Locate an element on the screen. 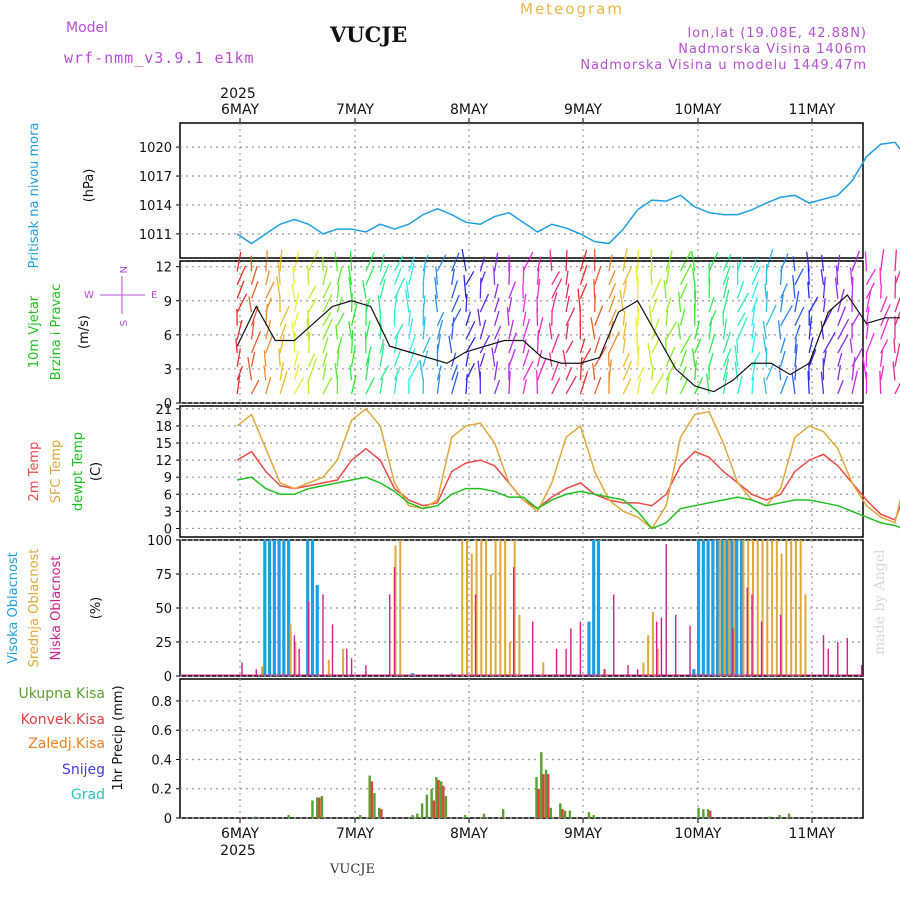 Image resolution: width=900 pixels, height=900 pixels. panel-frame is located at coordinates (521, 190).